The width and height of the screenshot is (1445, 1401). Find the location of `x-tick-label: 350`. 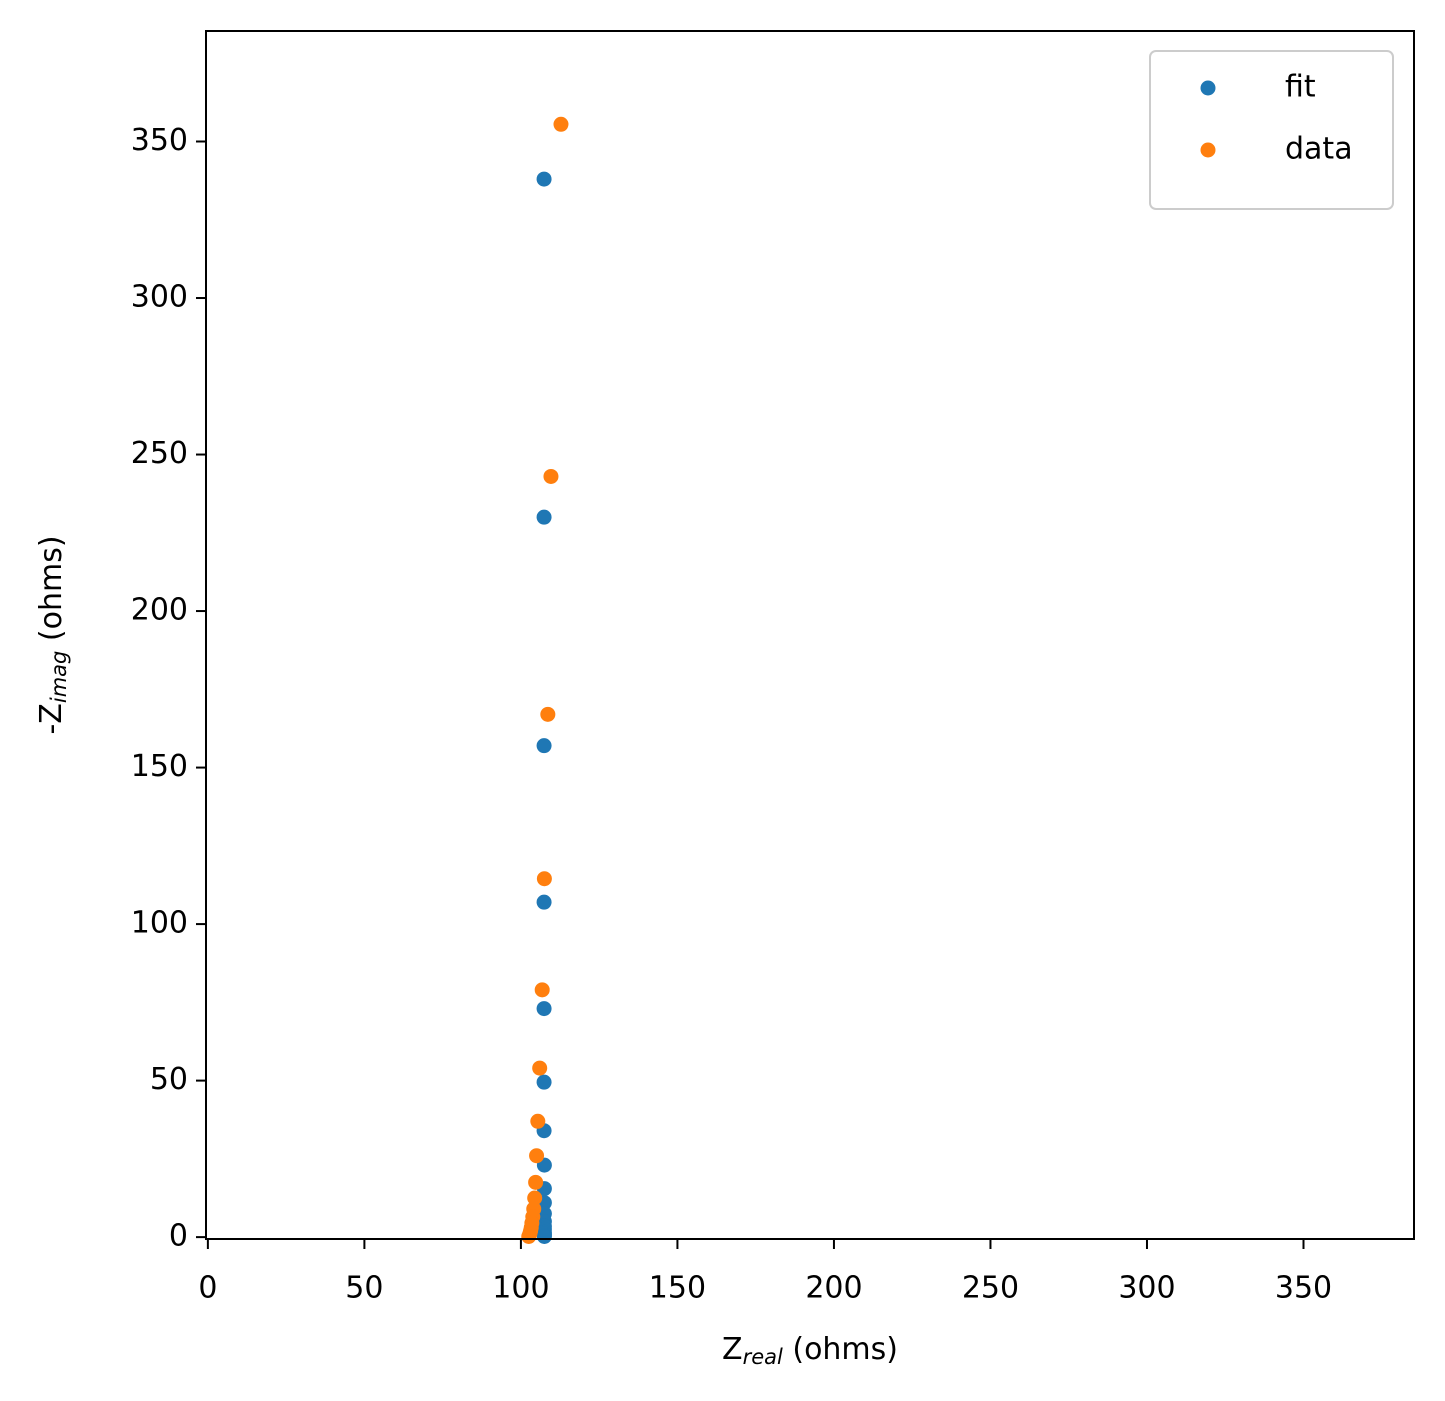

x-tick-label: 350 is located at coordinates (1303, 1288).